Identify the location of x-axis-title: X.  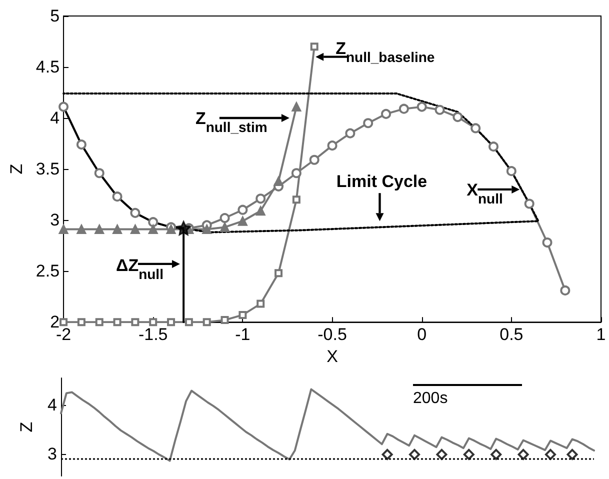
(332, 356).